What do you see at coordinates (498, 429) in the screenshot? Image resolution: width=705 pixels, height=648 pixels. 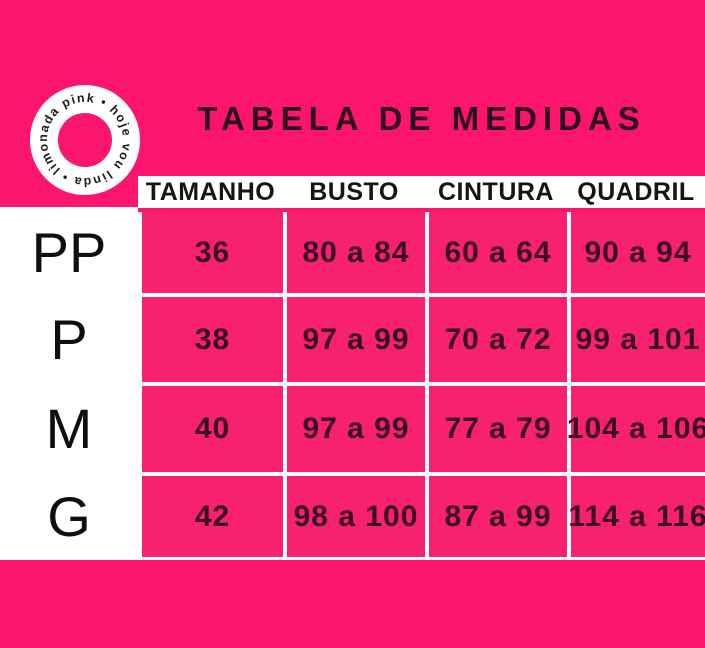 I see `cell-m-cintura: 77 a 79` at bounding box center [498, 429].